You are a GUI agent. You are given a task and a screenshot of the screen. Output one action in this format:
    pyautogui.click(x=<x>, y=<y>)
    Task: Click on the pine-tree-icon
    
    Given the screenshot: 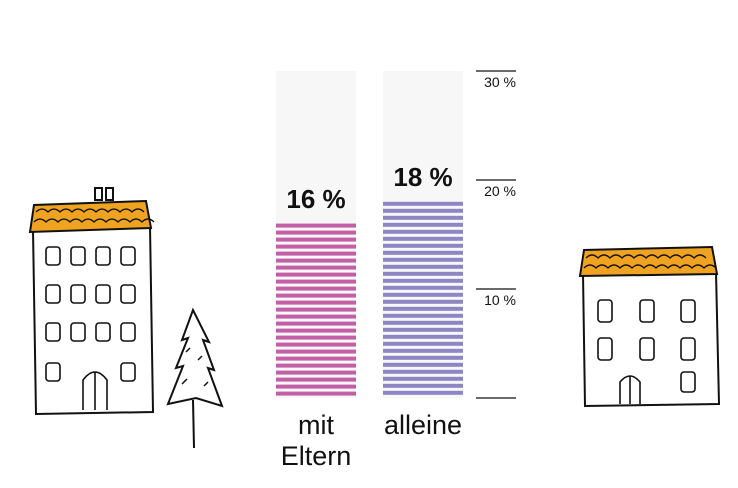 What is the action you would take?
    pyautogui.click(x=195, y=378)
    